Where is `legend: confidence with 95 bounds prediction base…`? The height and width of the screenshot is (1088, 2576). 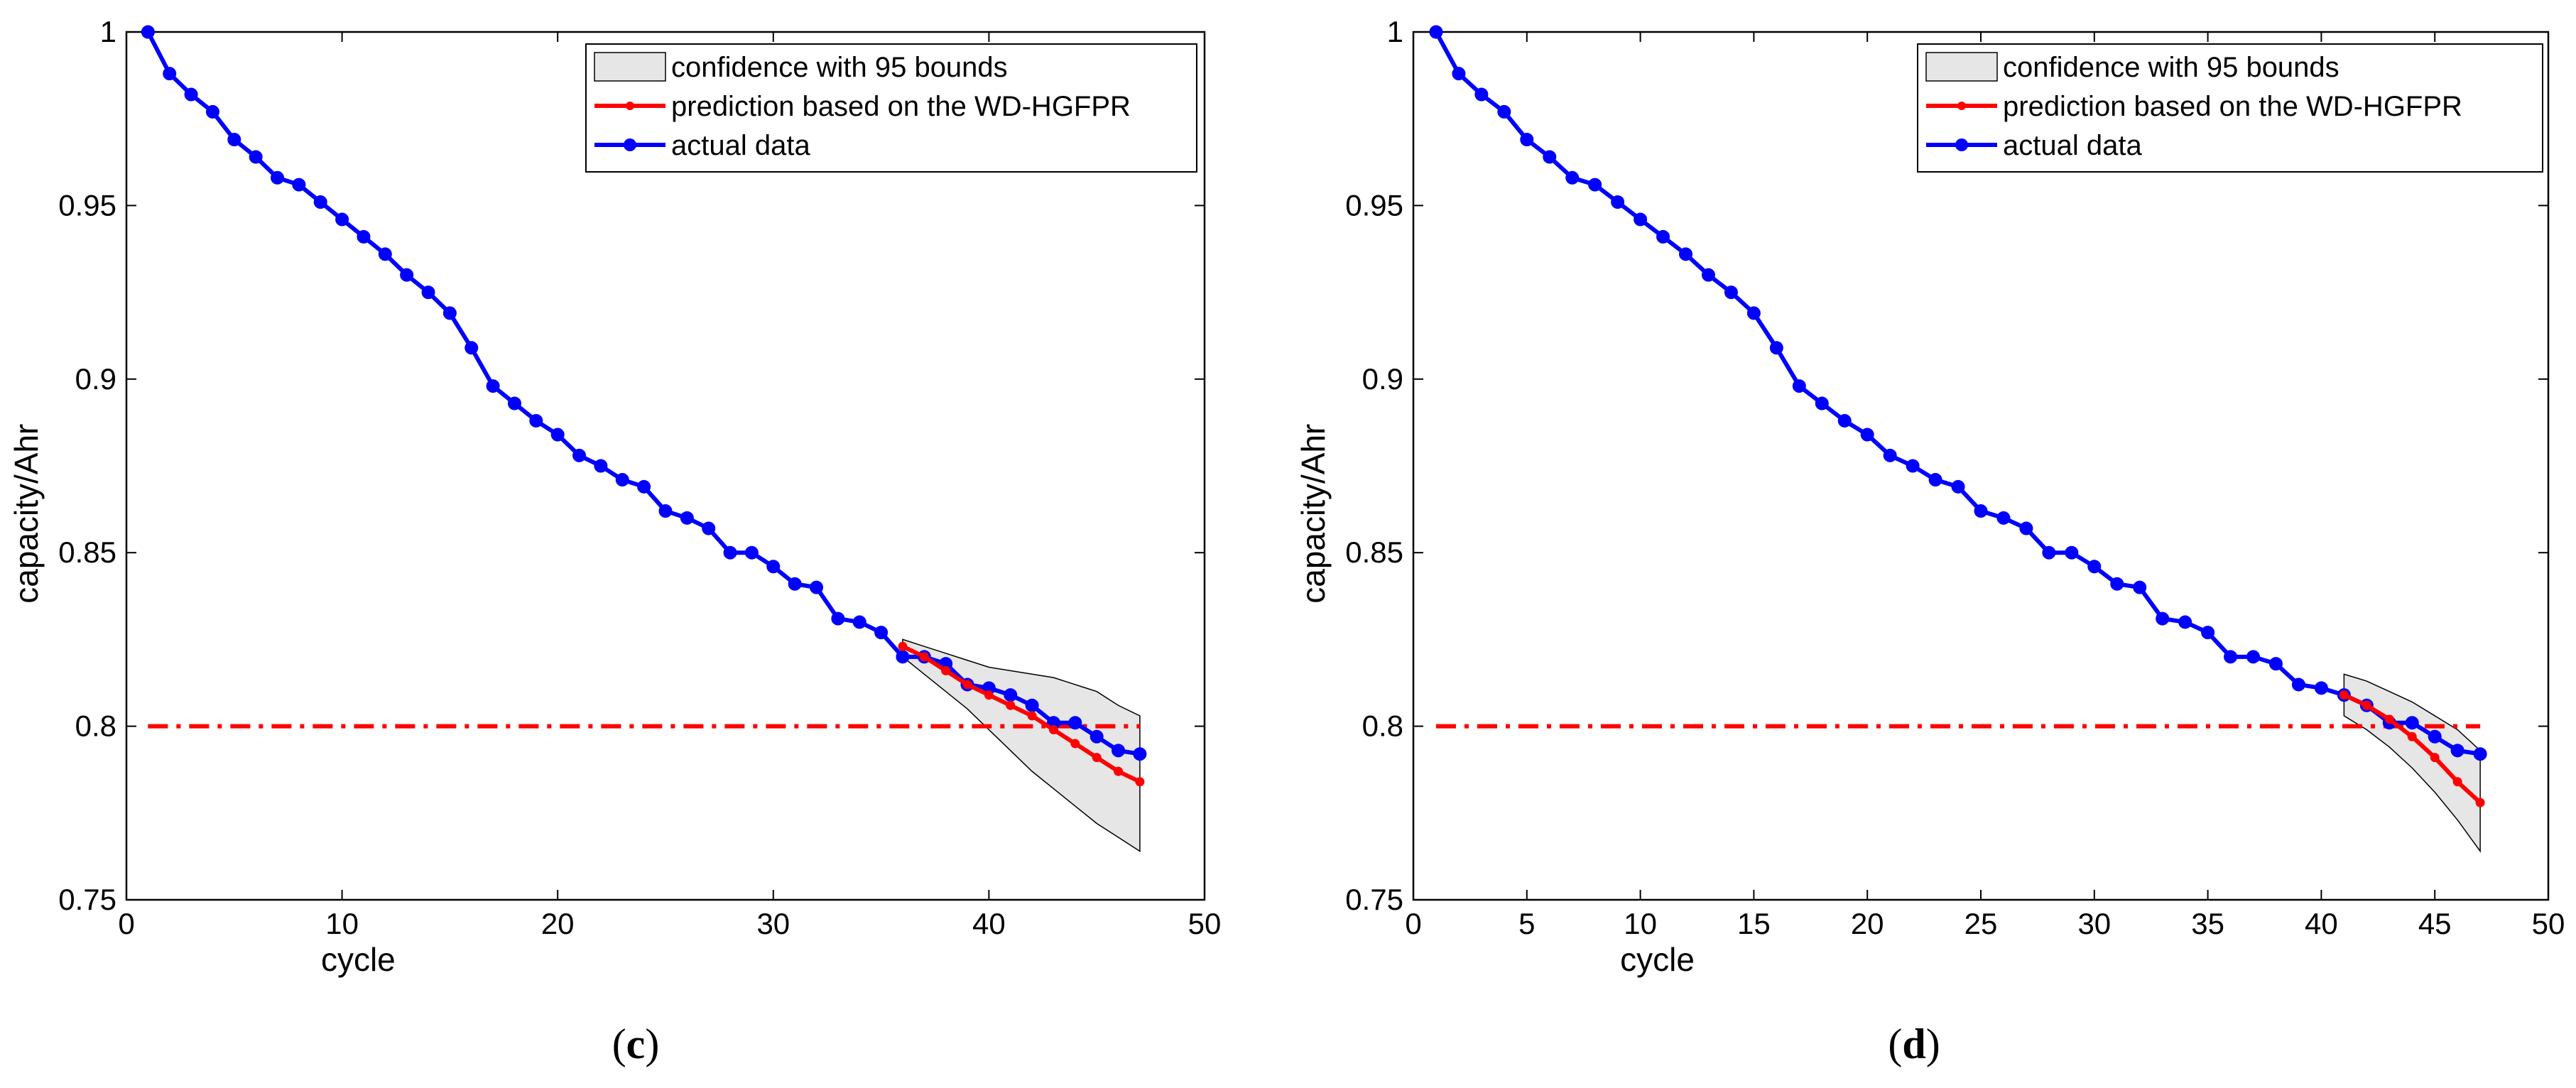
legend: confidence with 95 bounds prediction base… is located at coordinates (891, 108).